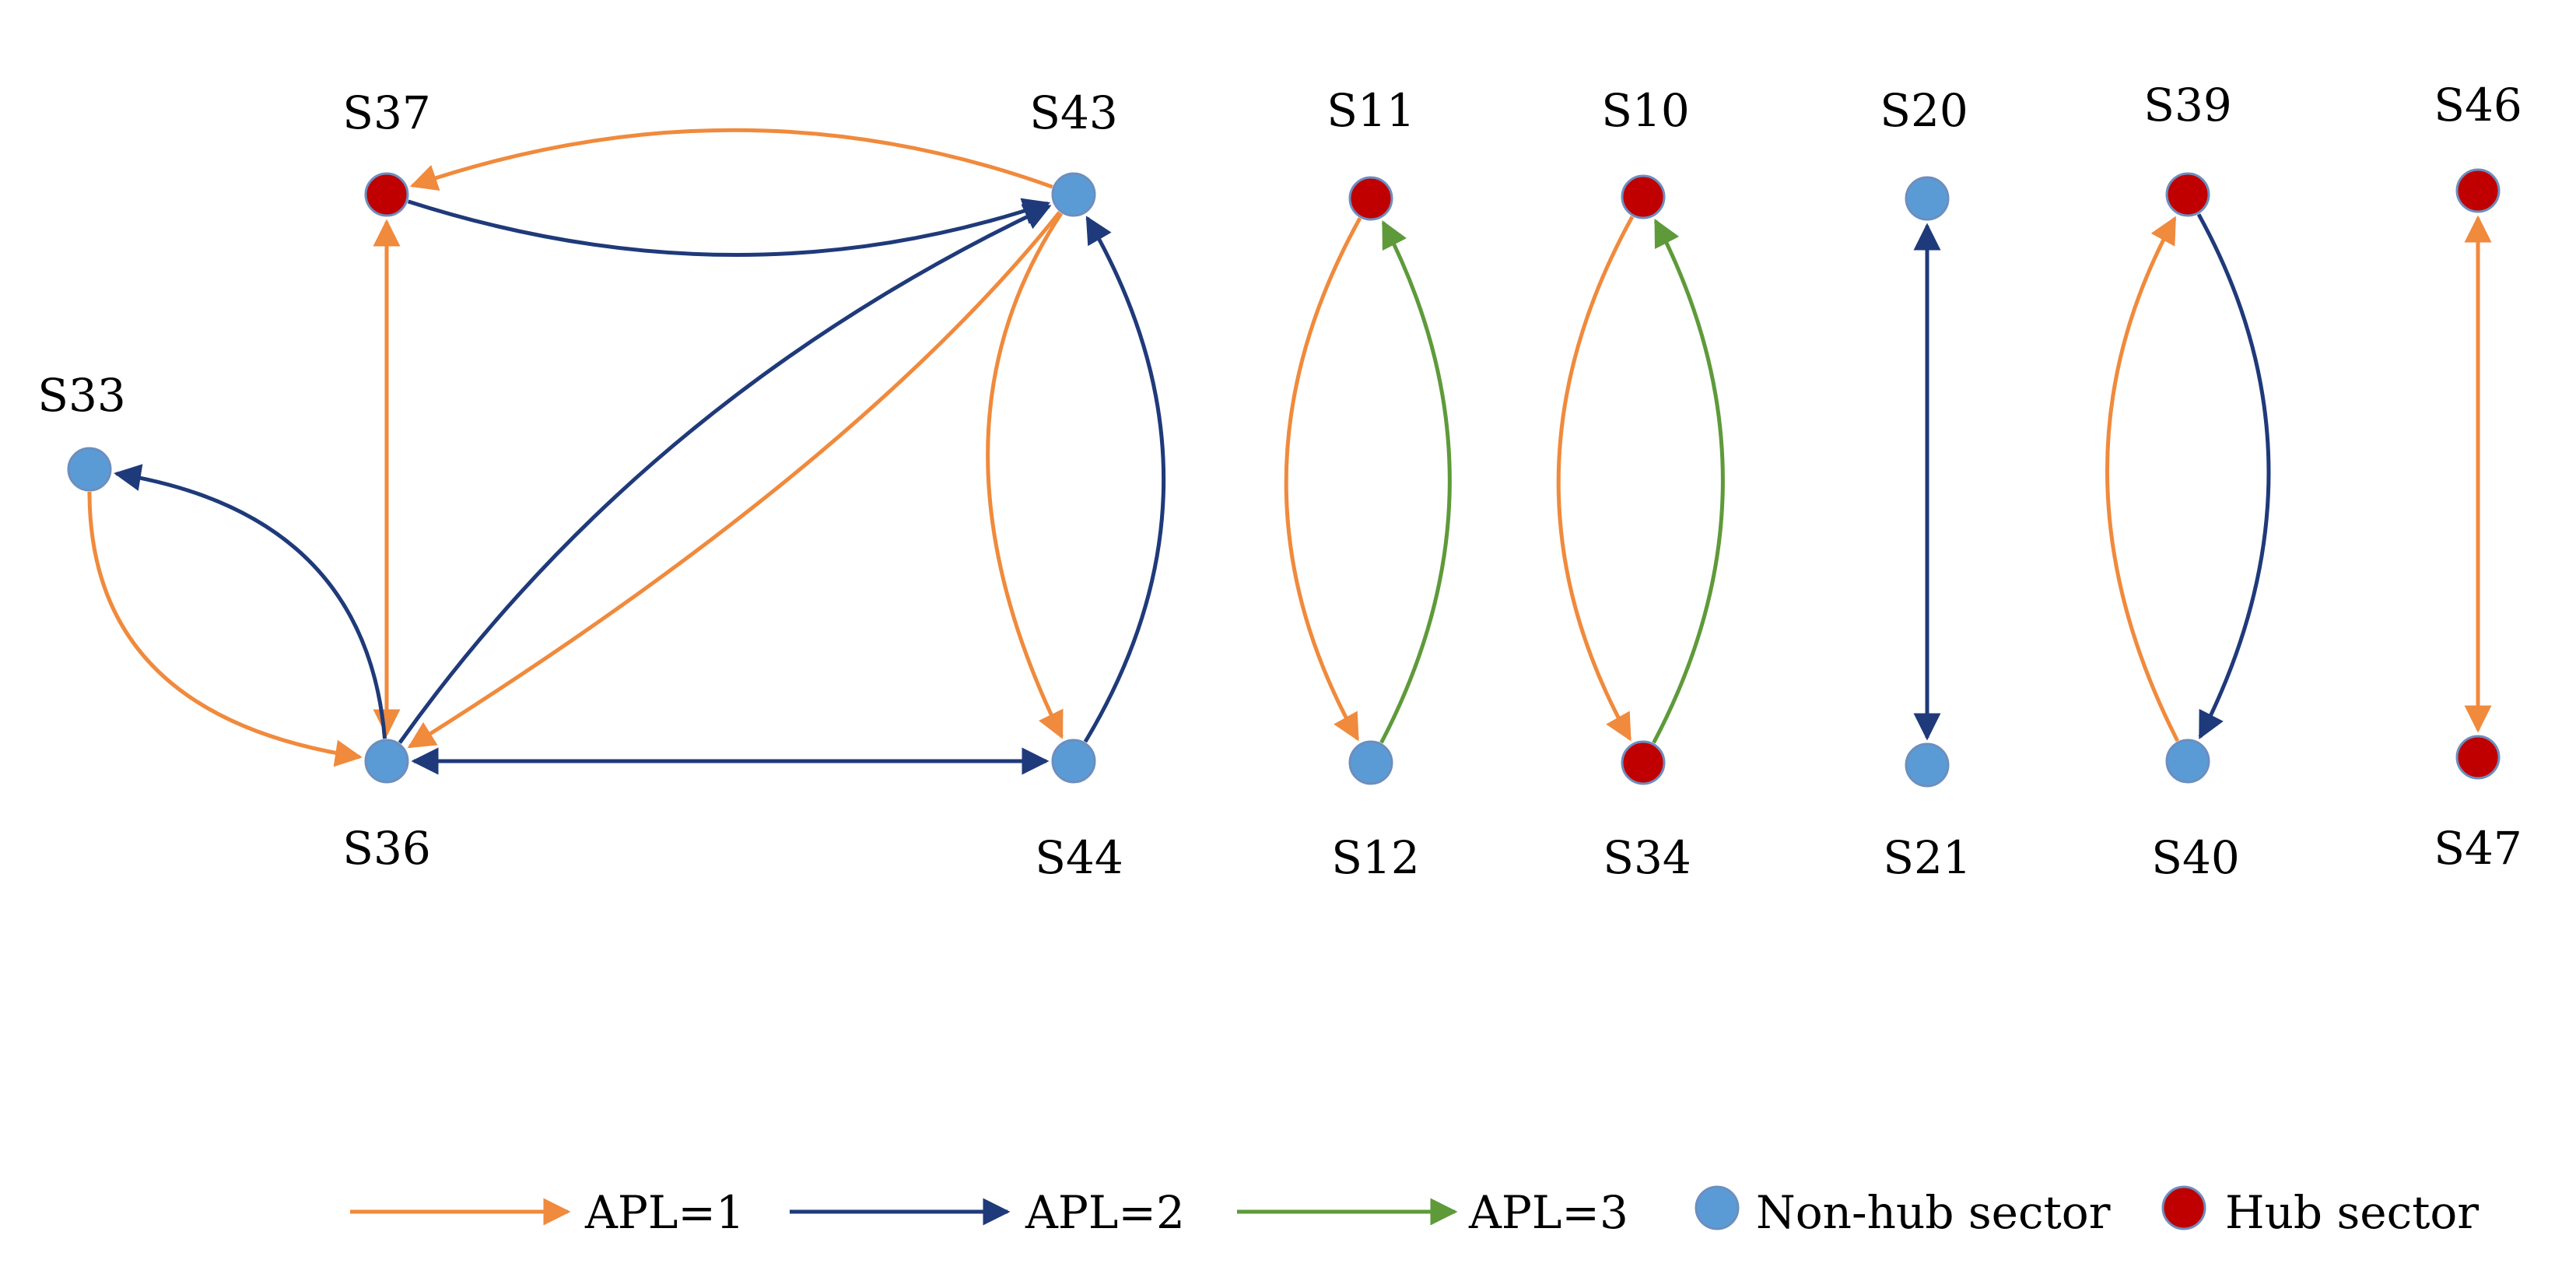 The image size is (2576, 1288). I want to click on legend-item-apl3: APL=3, so click(1433, 1213).